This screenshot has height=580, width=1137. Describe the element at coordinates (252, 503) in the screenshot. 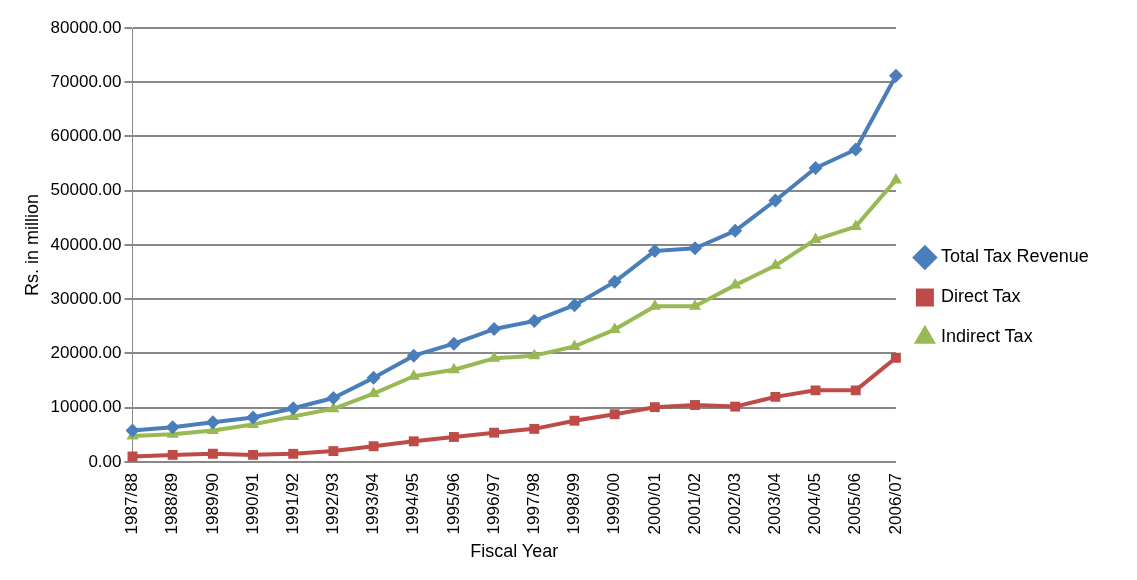

I see `x-tick-label: 1990/91` at that location.